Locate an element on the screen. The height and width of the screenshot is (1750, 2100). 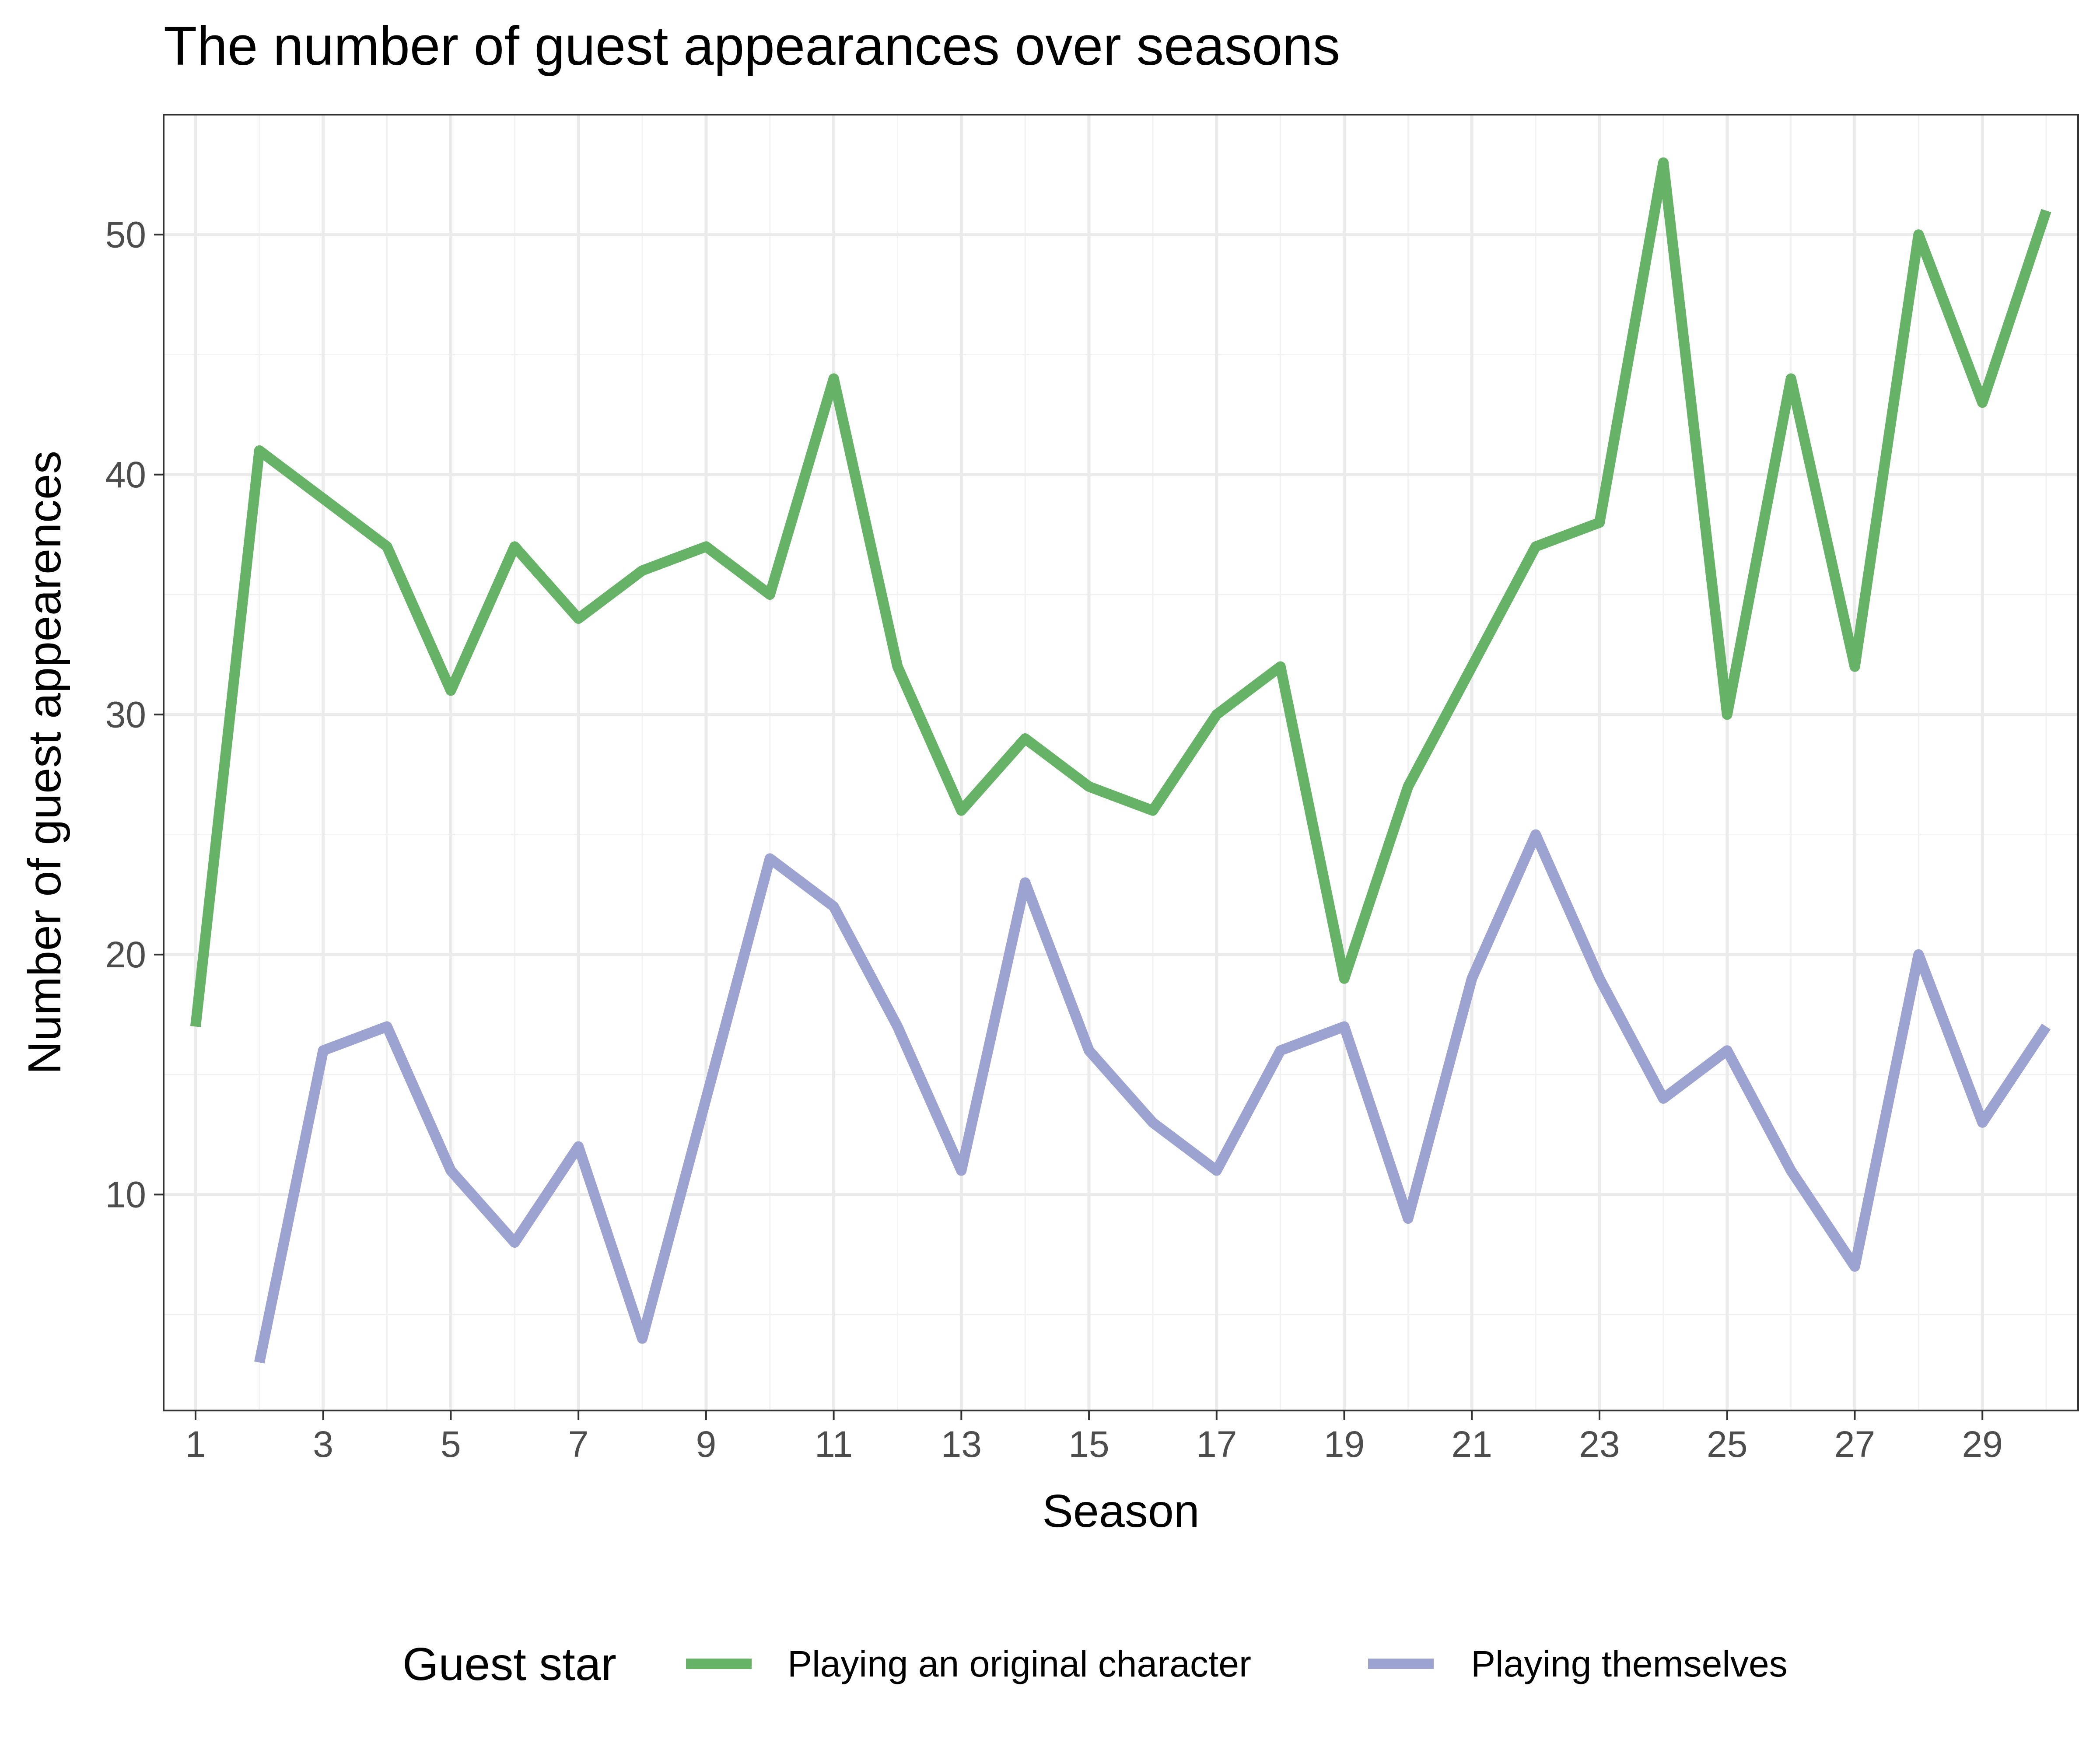
y-tick-label: 50 is located at coordinates (125, 234).